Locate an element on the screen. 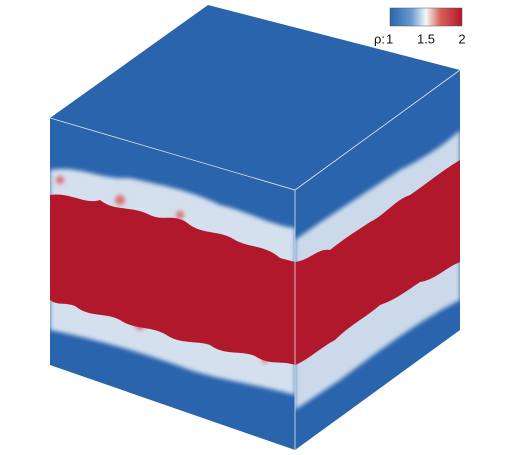  colorbar is located at coordinates (426, 17).